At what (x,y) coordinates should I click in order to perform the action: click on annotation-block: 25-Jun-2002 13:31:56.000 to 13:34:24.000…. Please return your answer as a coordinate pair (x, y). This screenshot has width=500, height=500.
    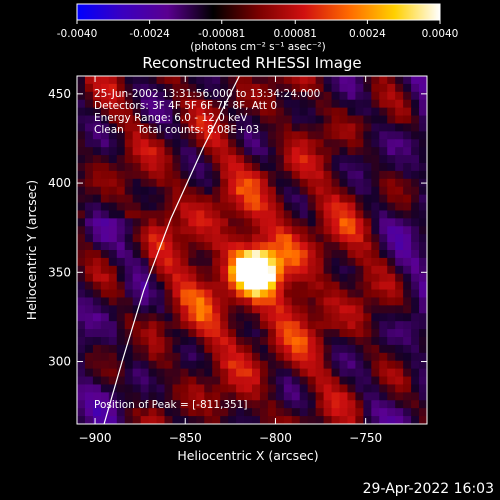
    Looking at the image, I should click on (207, 112).